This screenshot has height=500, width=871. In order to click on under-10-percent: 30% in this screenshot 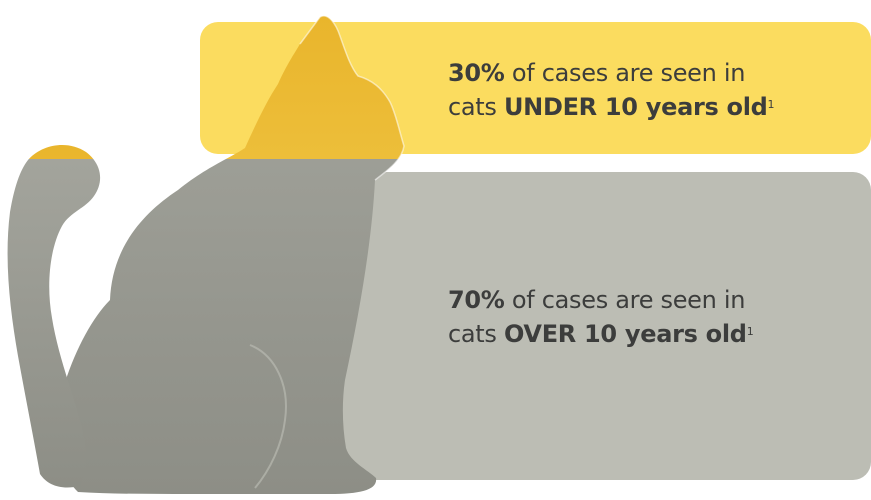, I will do `click(476, 73)`.